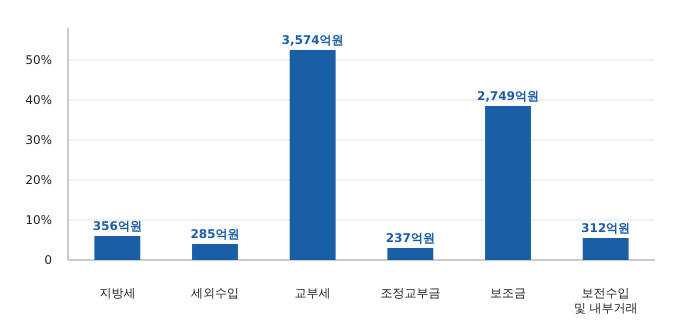  Describe the element at coordinates (38, 100) in the screenshot. I see `y-tick-label: 40%` at that location.